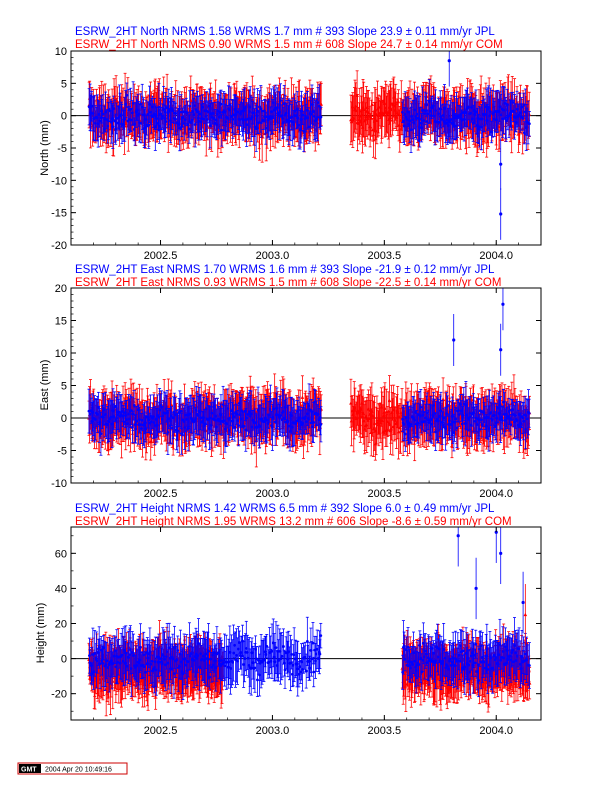  What do you see at coordinates (496, 256) in the screenshot?
I see `north-xtick-label: 2004.0` at bounding box center [496, 256].